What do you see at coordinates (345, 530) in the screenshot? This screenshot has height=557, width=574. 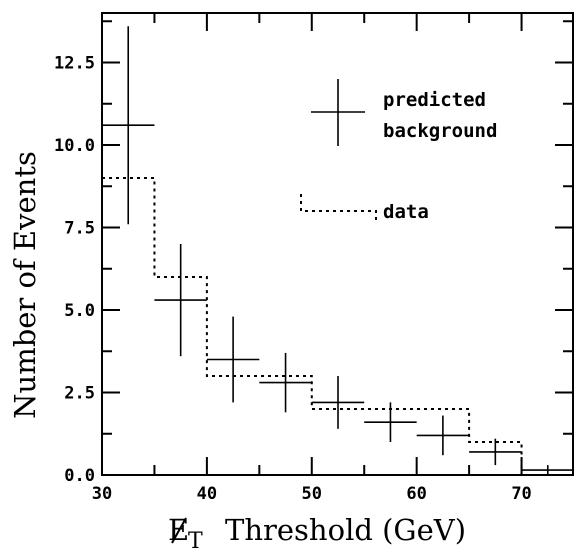 I see `x-axis-label-text: Threshold (GeV)` at bounding box center [345, 530].